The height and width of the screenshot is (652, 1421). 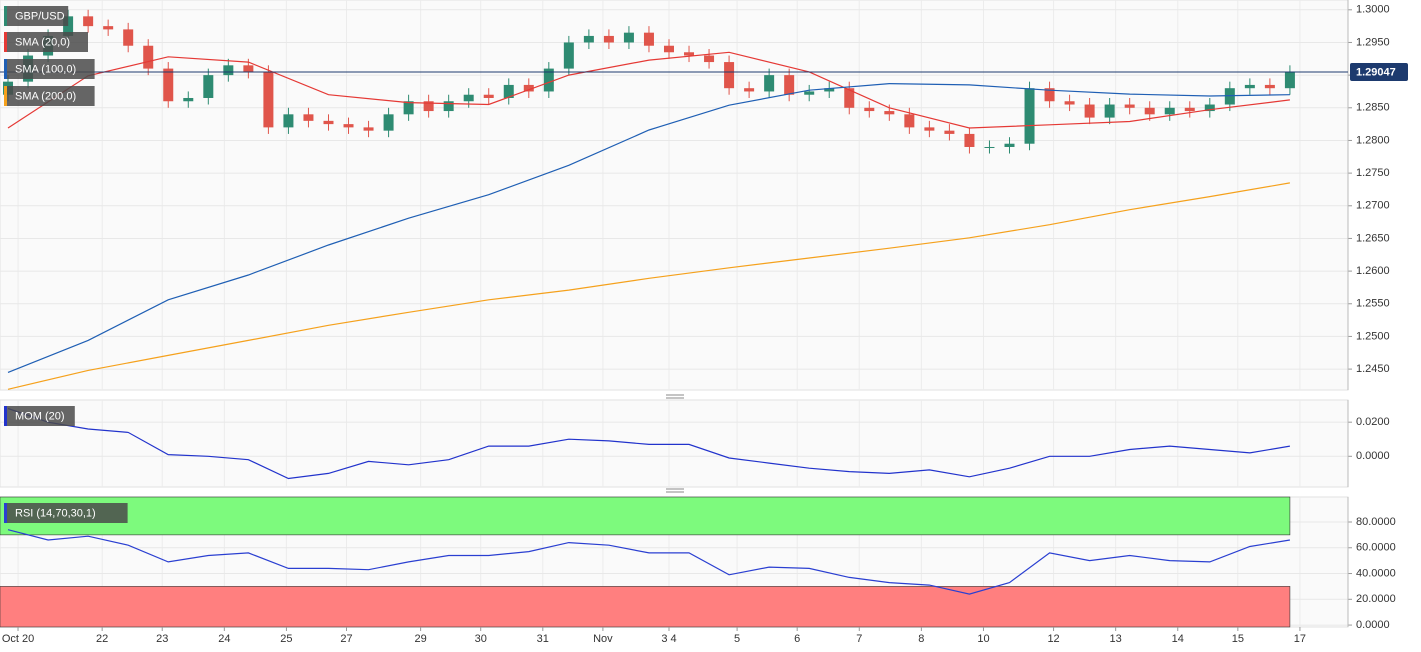 I want to click on y-tick-label: 40.0000, so click(x=1376, y=573).